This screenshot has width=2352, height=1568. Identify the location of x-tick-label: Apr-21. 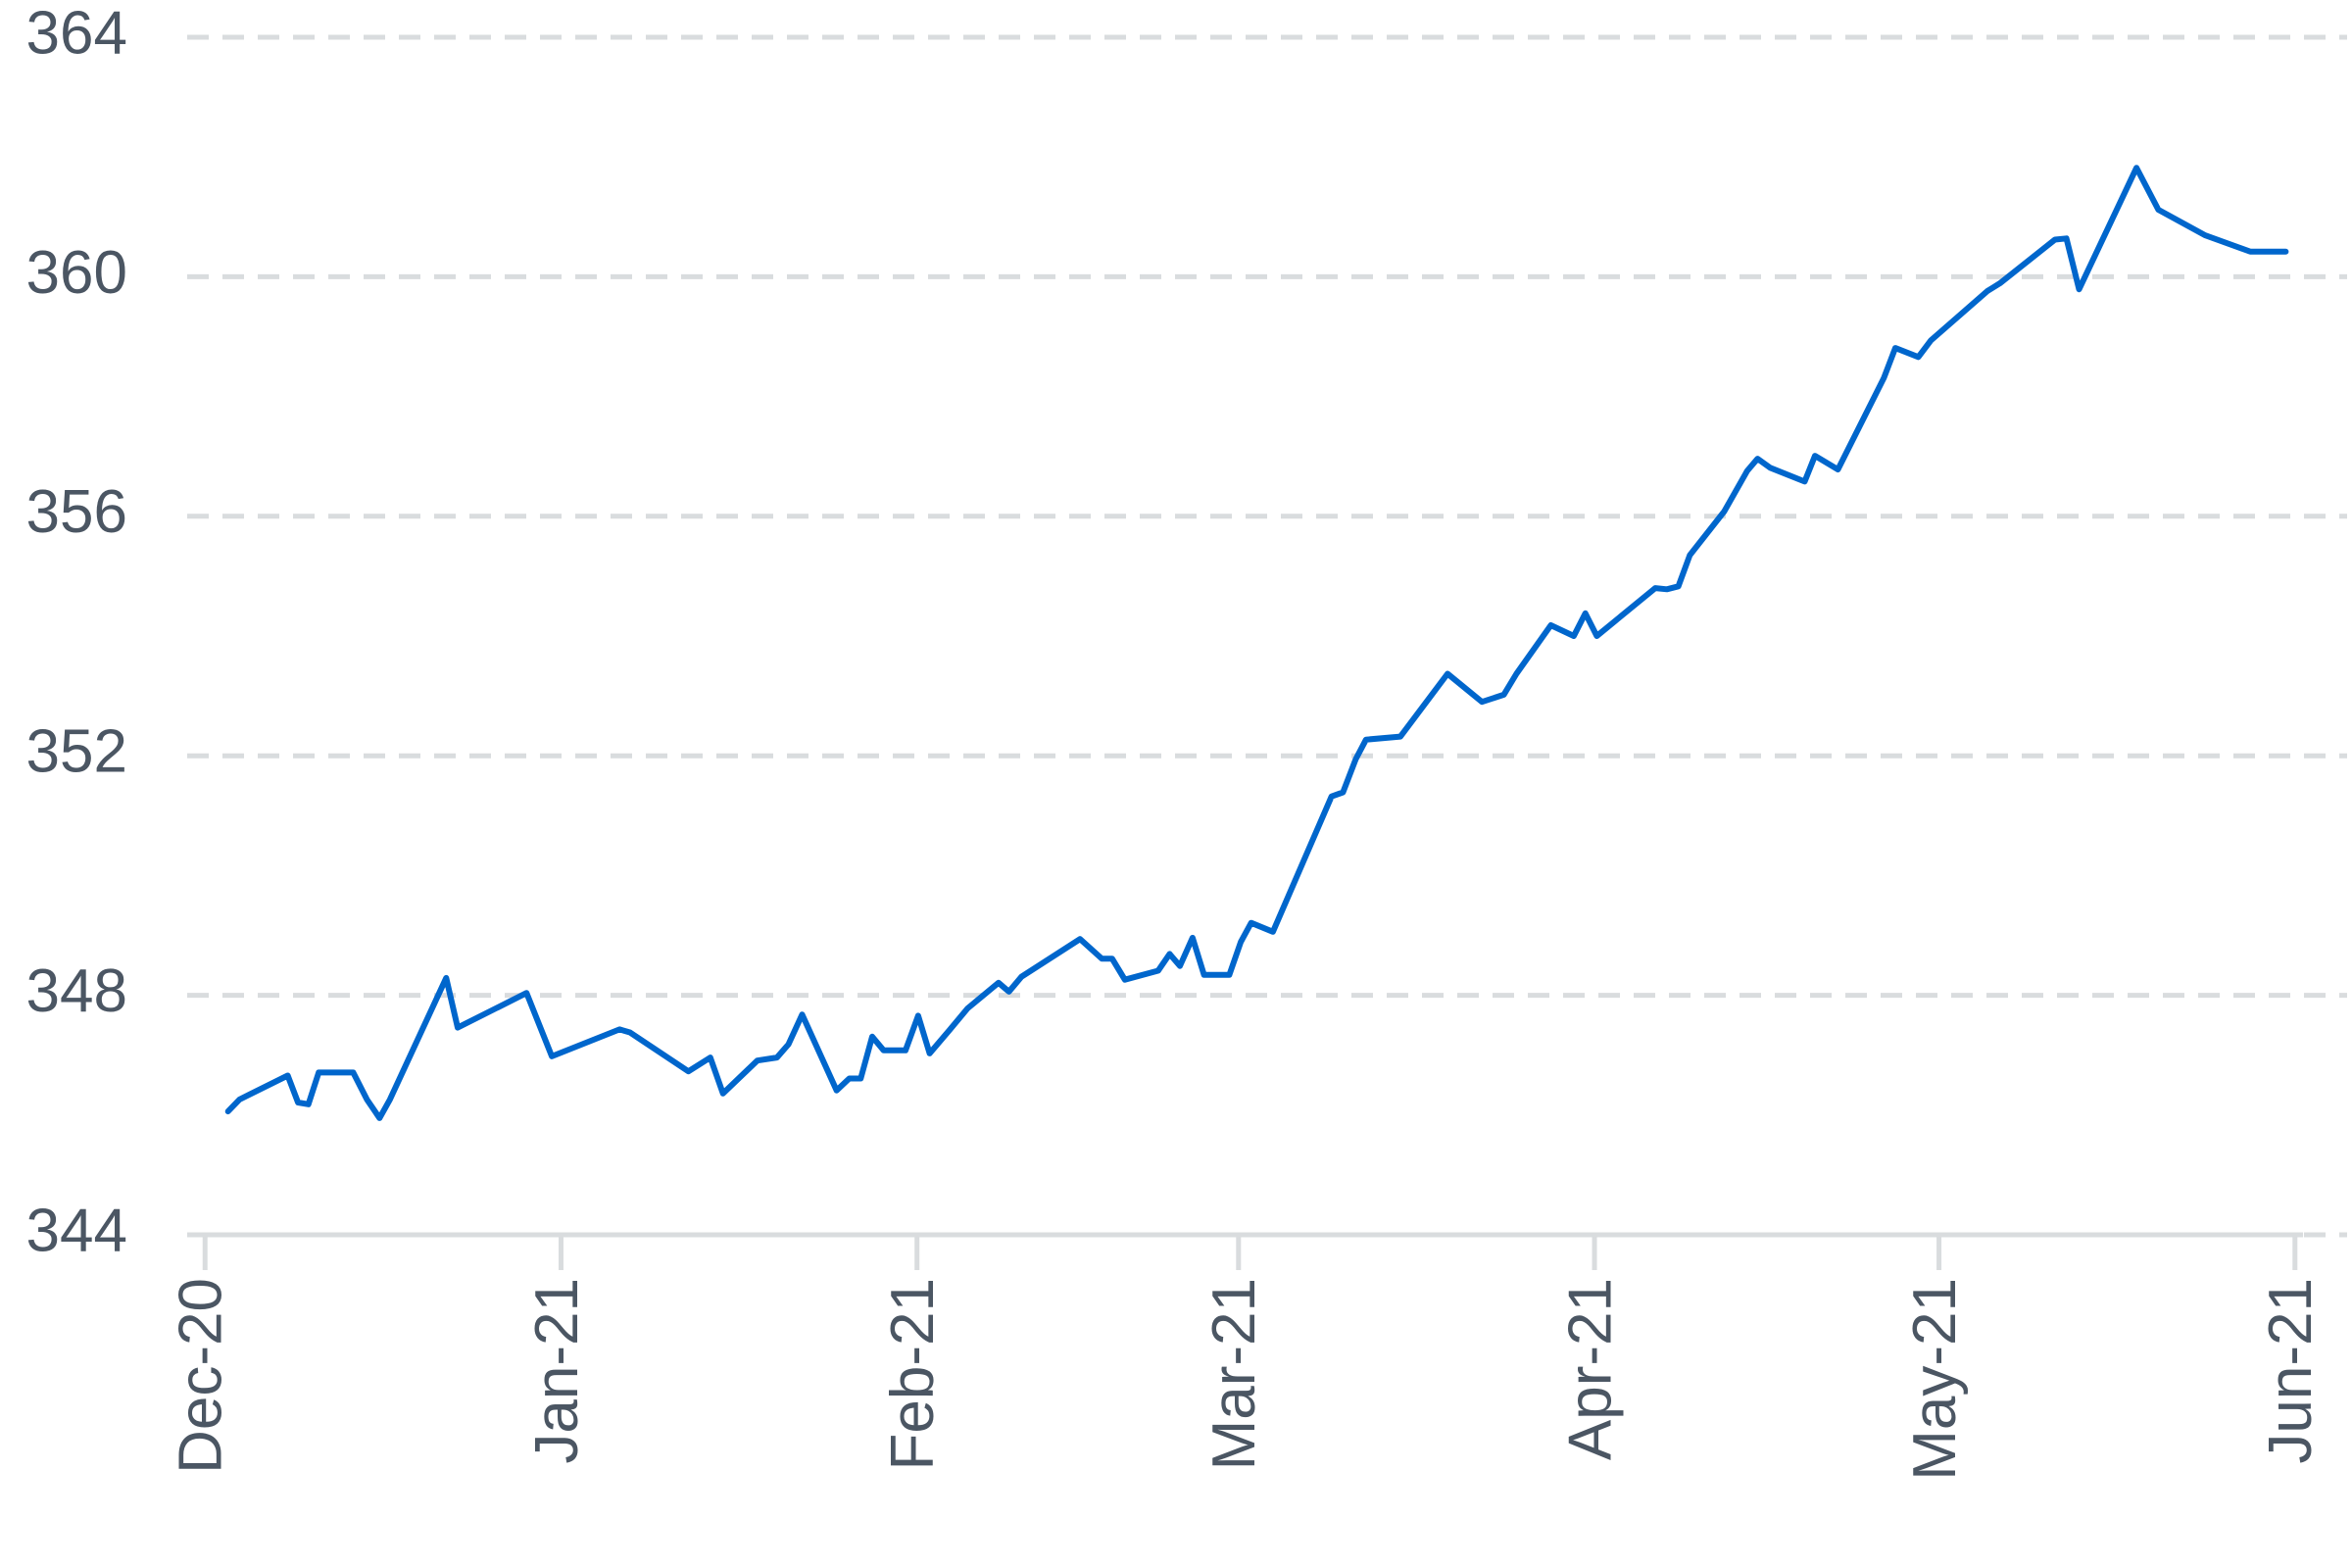
(1590, 1369).